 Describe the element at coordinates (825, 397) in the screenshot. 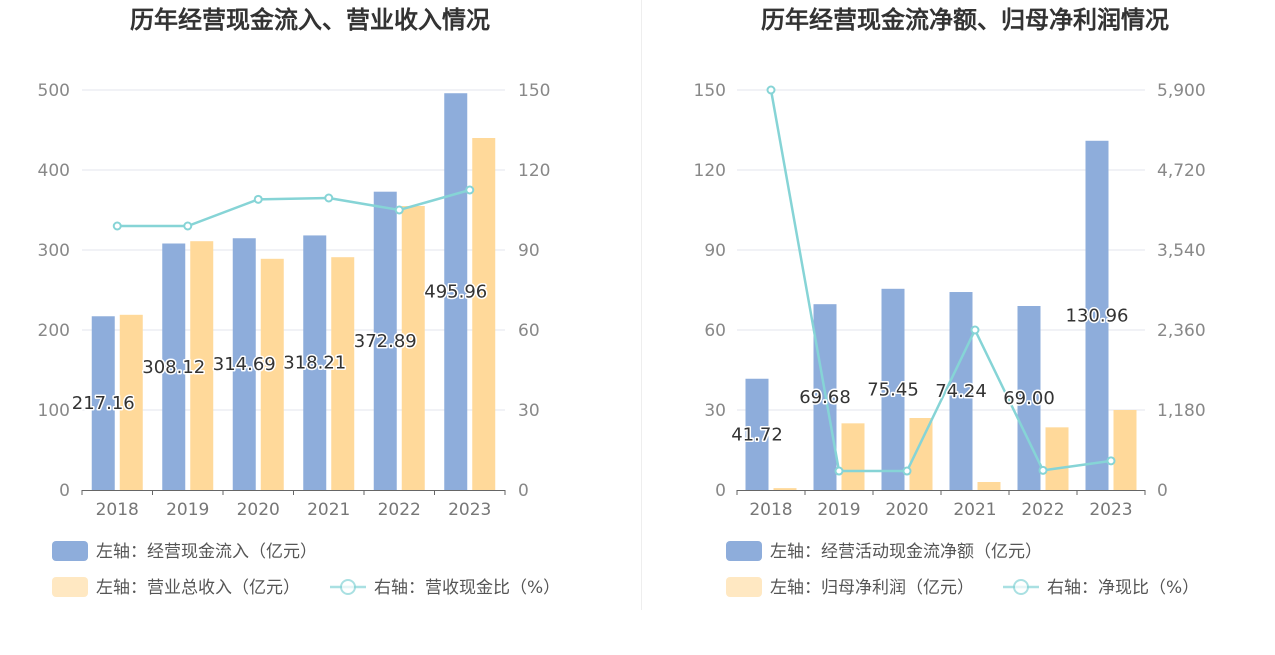

I see `bar-data-label: 69.68` at that location.